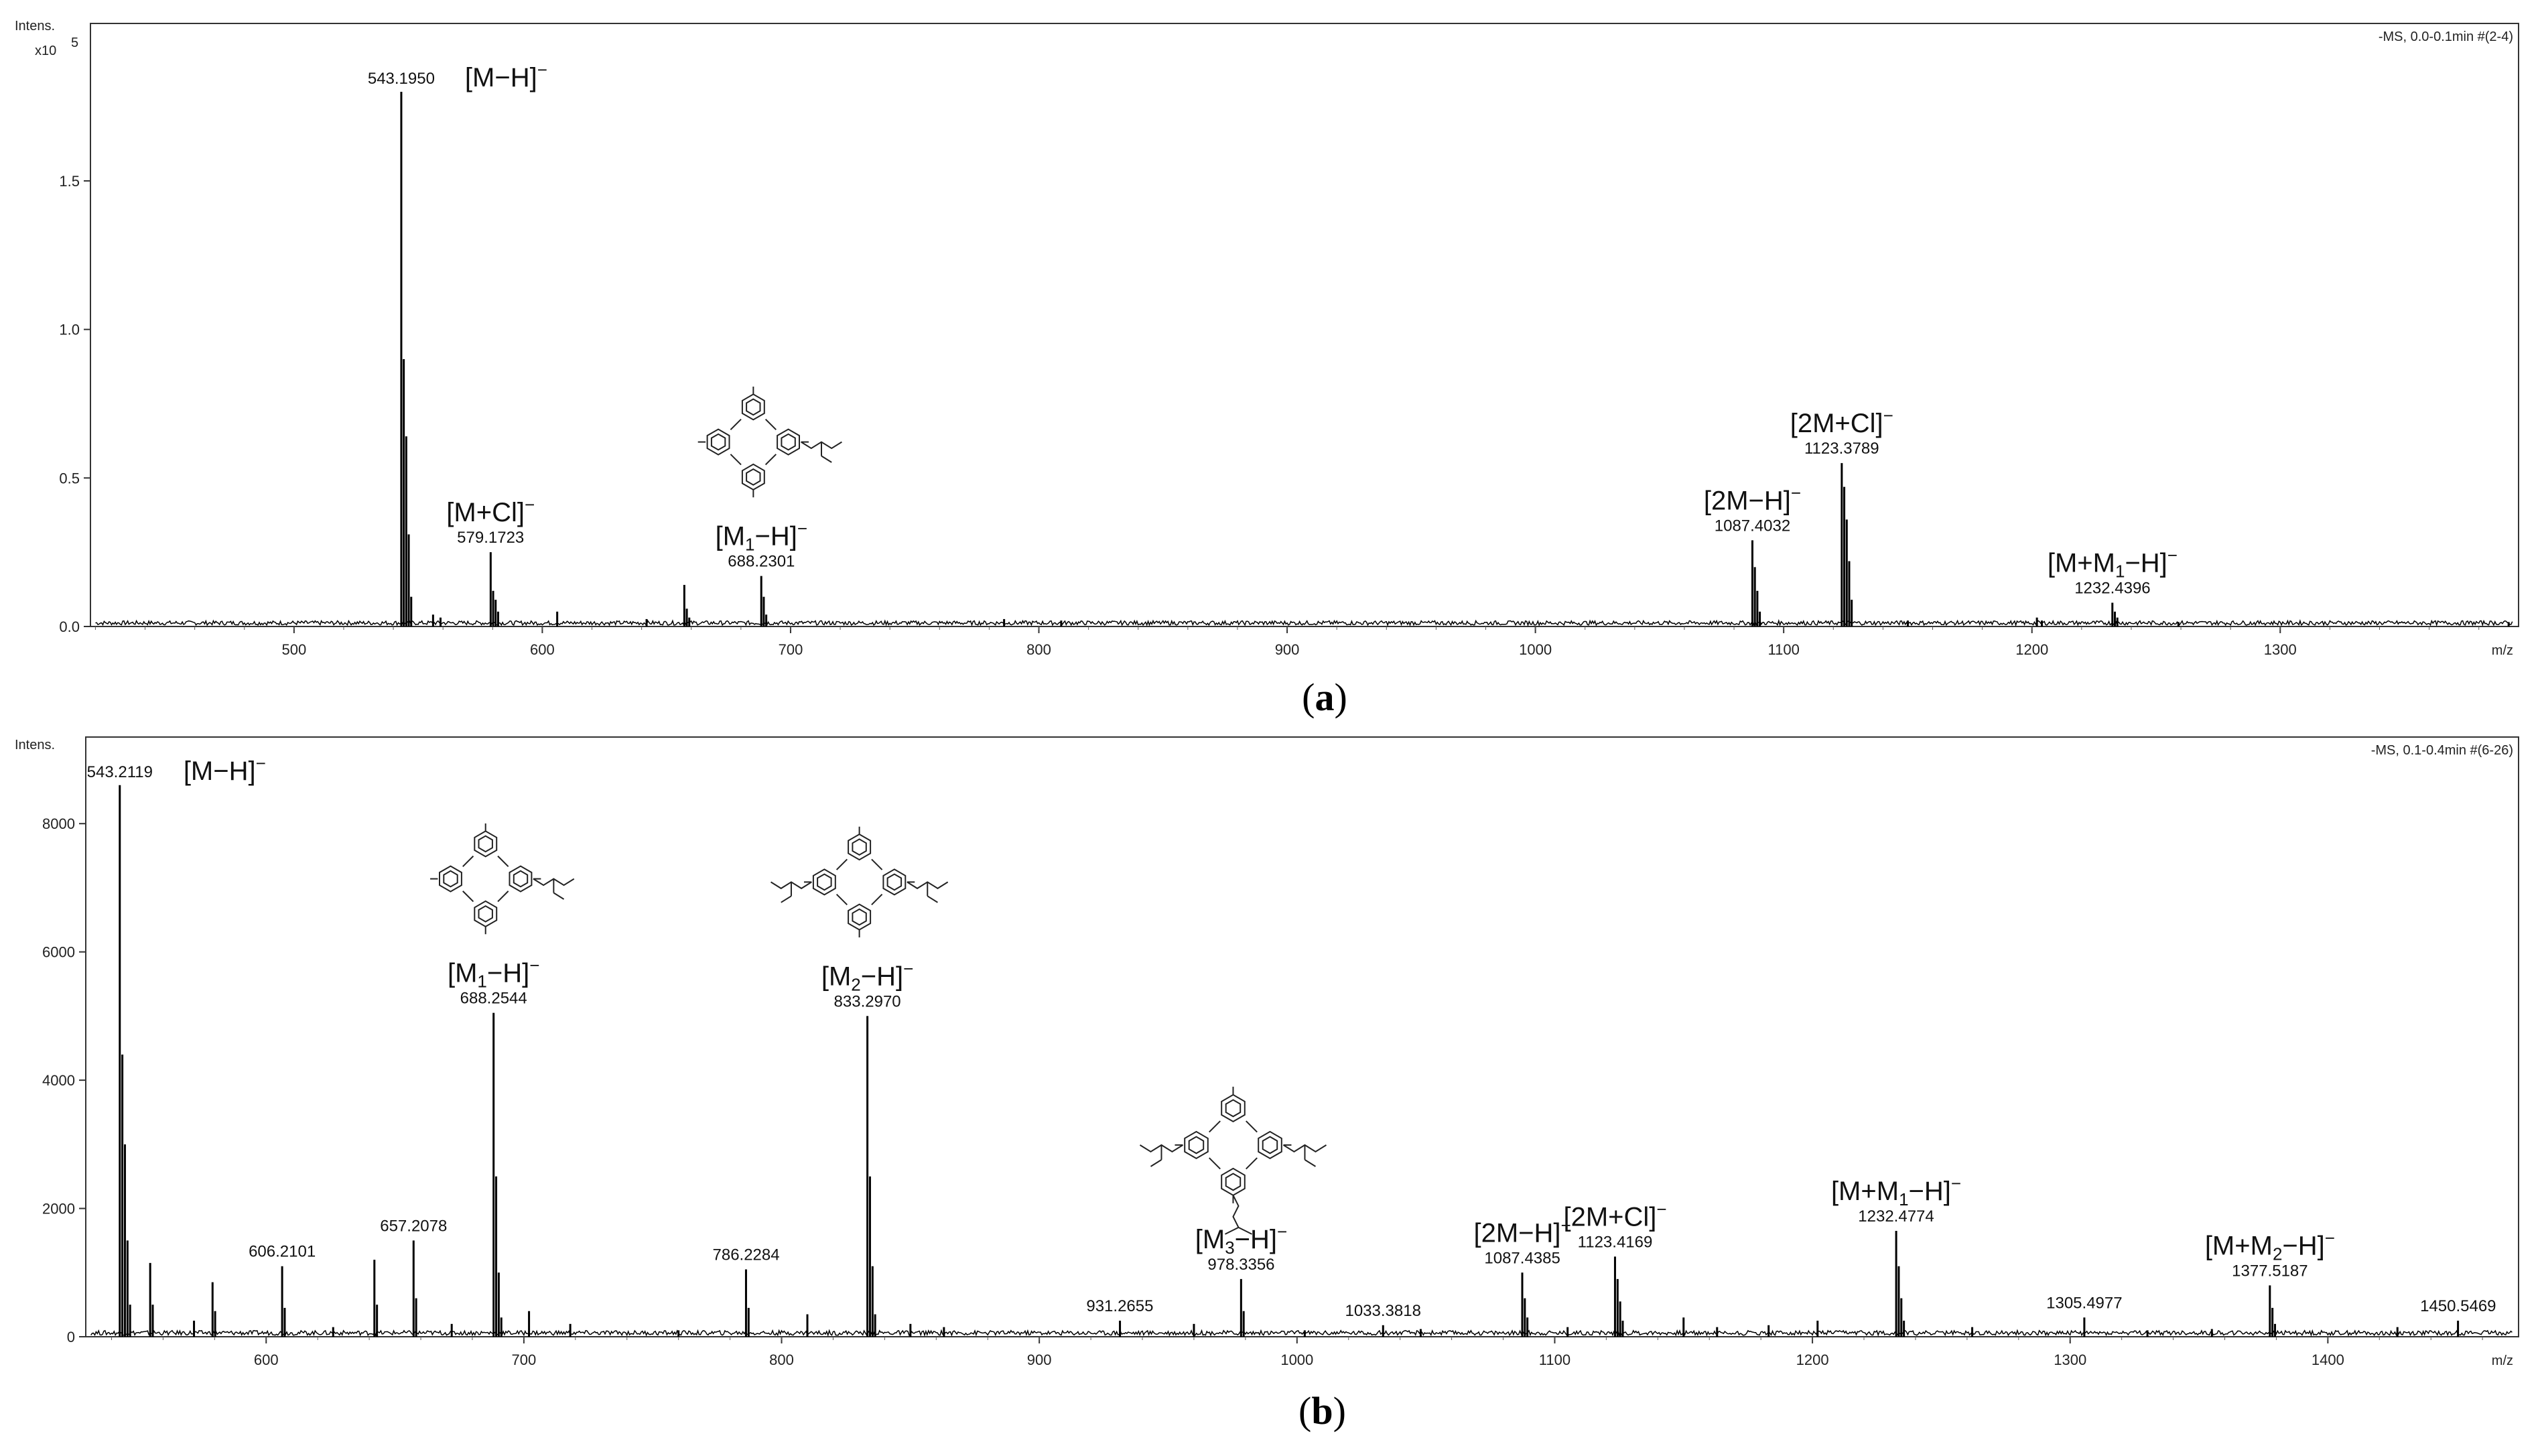 Image resolution: width=2540 pixels, height=1456 pixels. What do you see at coordinates (791, 649) in the screenshot?
I see `x-tick-label: 700` at bounding box center [791, 649].